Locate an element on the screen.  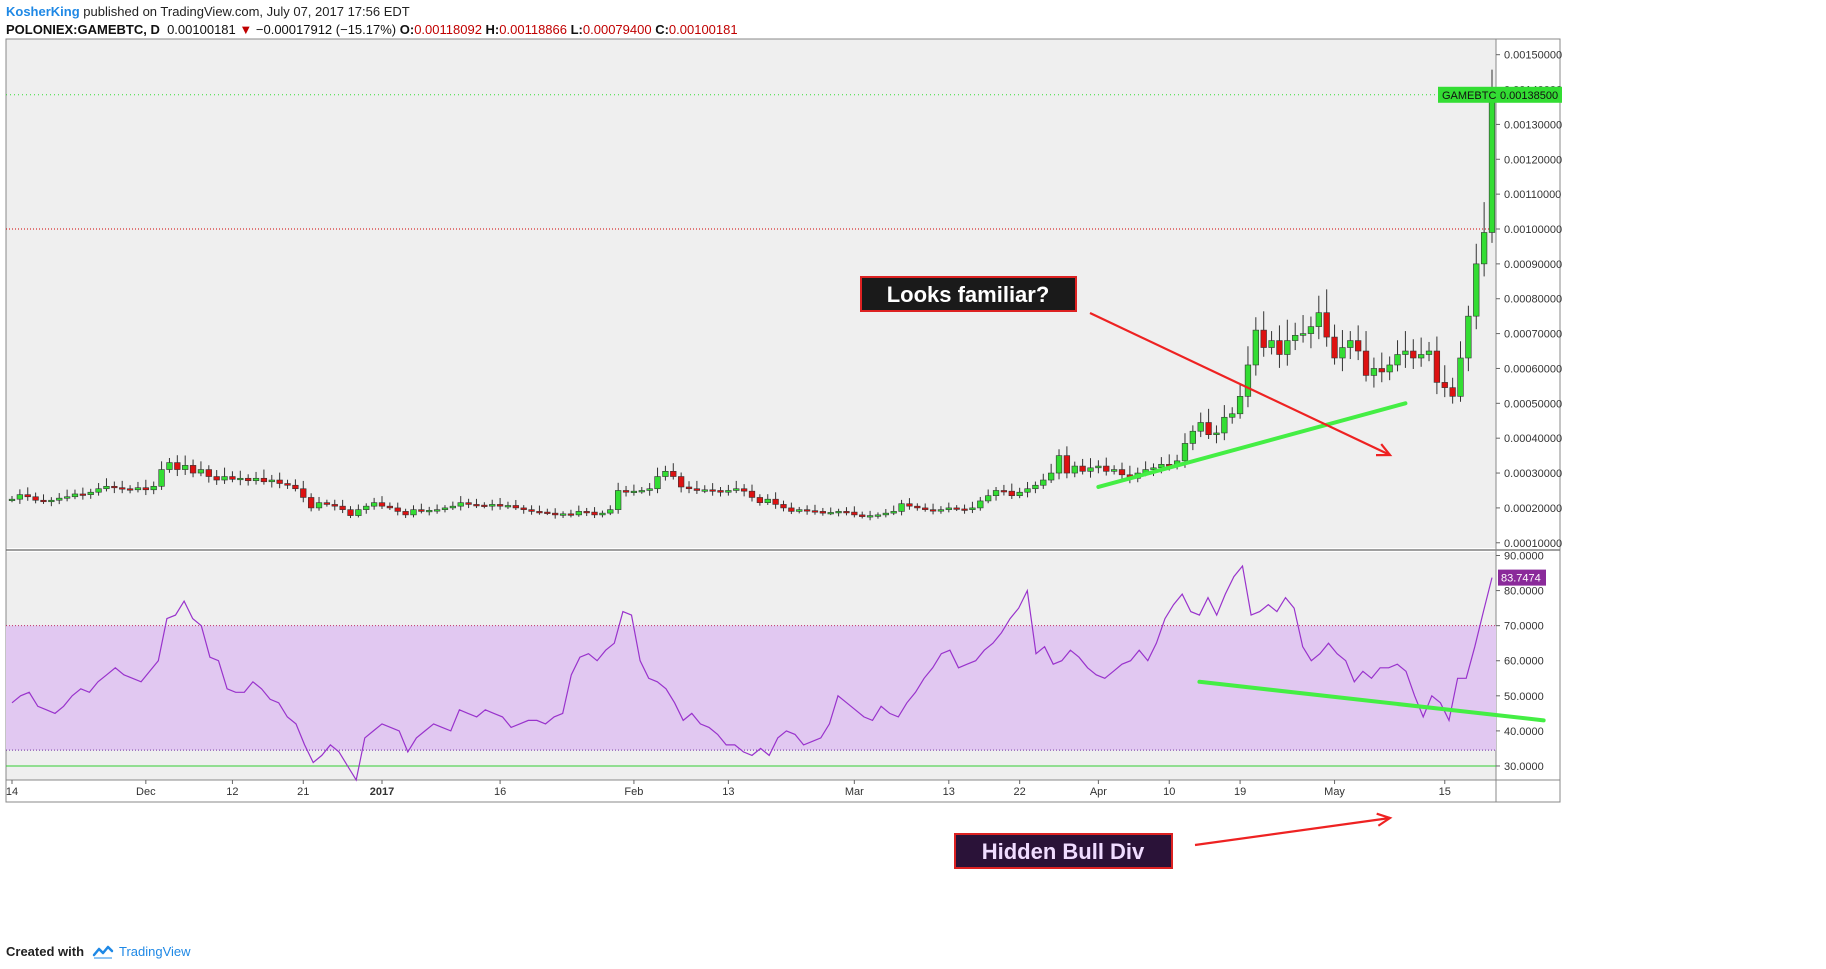
y-tick-label: 0.00010000 is located at coordinates (1533, 544).